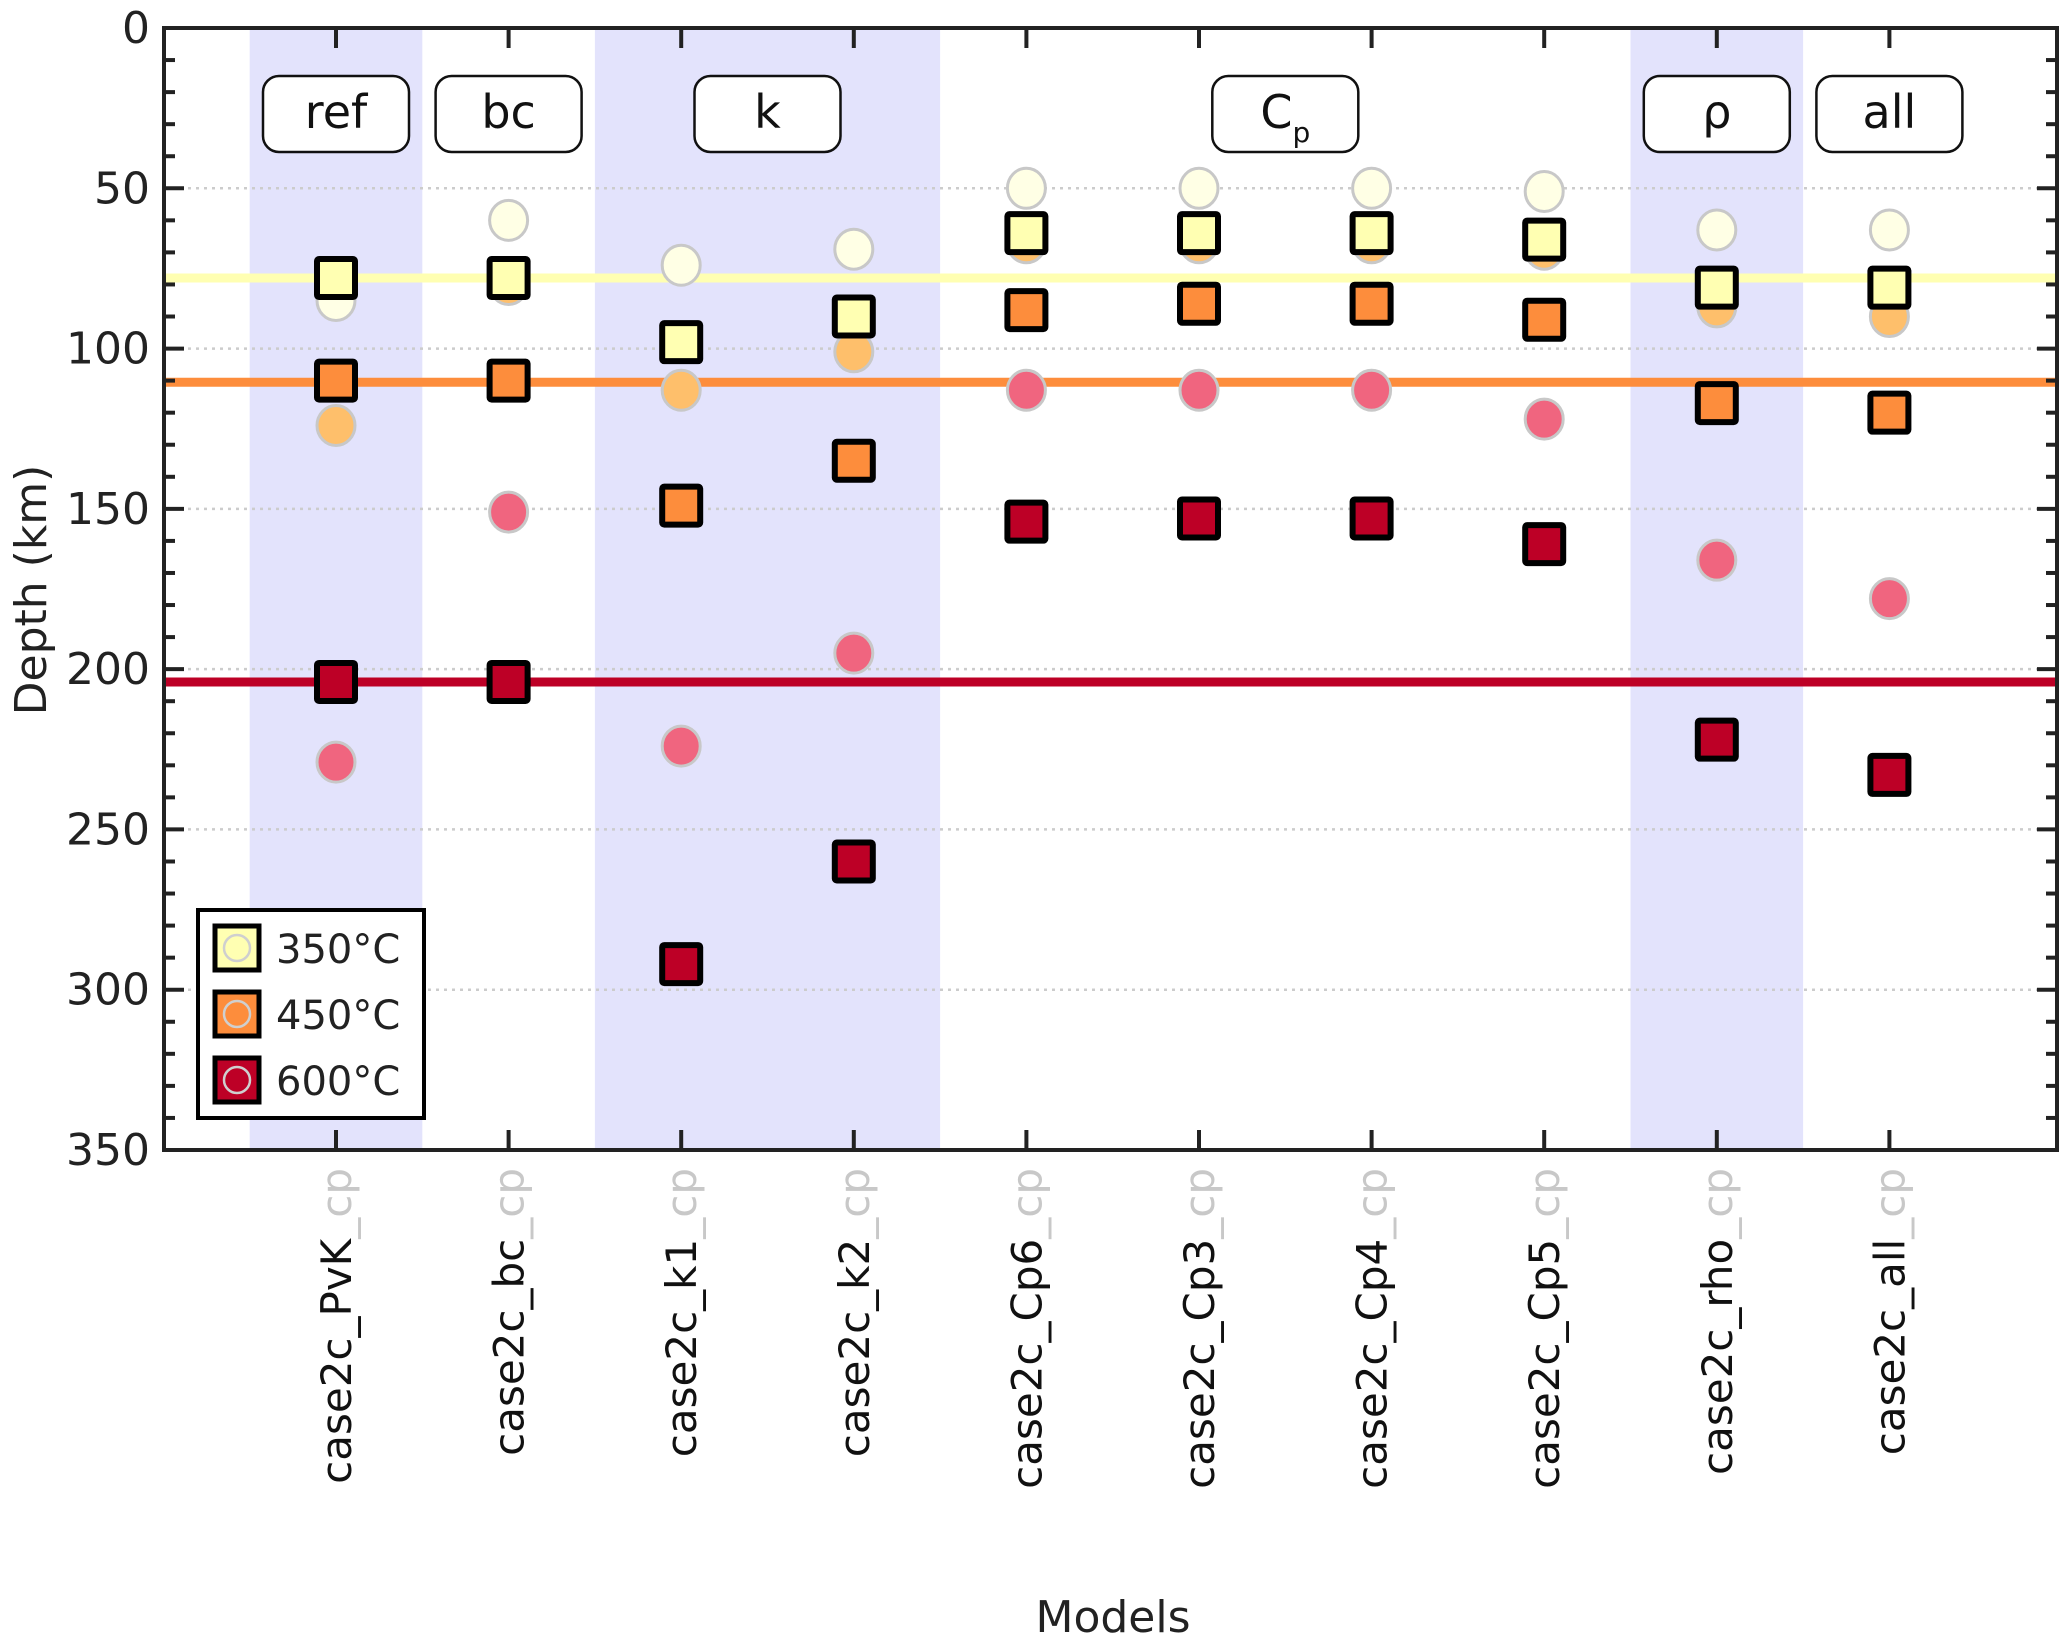 The image size is (2067, 1641). Describe the element at coordinates (122, 188) in the screenshot. I see `y-tick-label: 50` at that location.